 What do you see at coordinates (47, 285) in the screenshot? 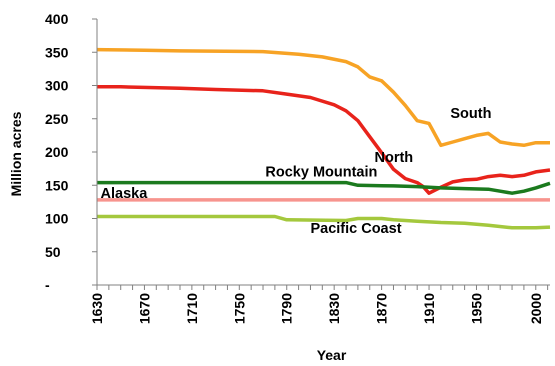
I see `y-tick-label: -` at bounding box center [47, 285].